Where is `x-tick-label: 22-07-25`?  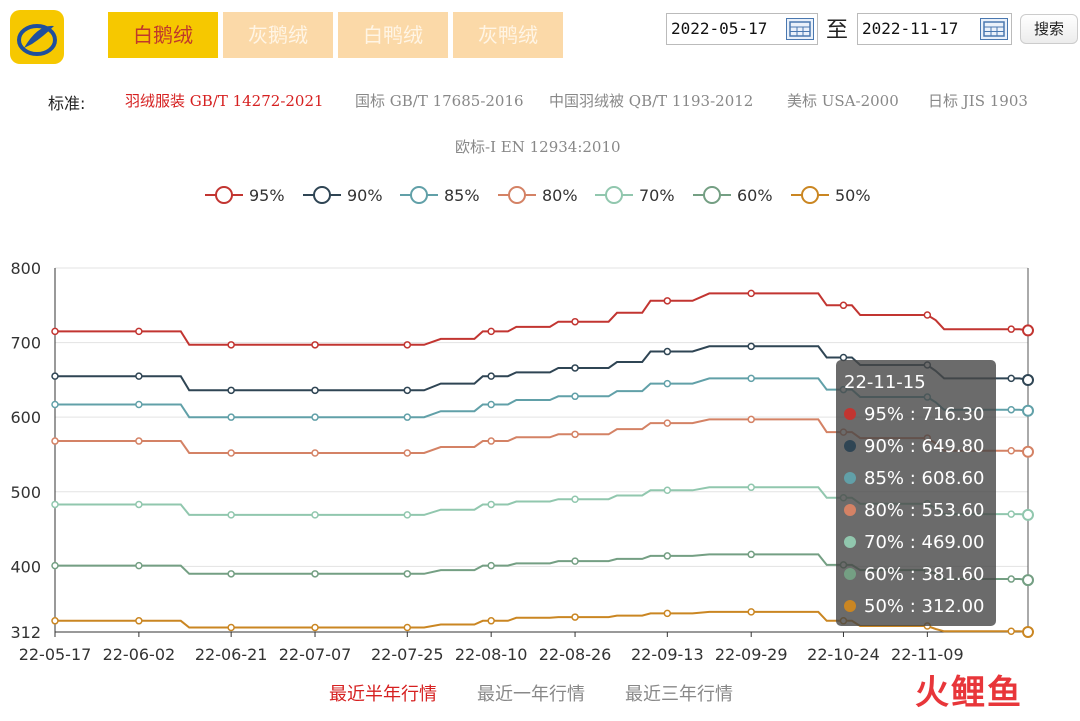 x-tick-label: 22-07-25 is located at coordinates (407, 652).